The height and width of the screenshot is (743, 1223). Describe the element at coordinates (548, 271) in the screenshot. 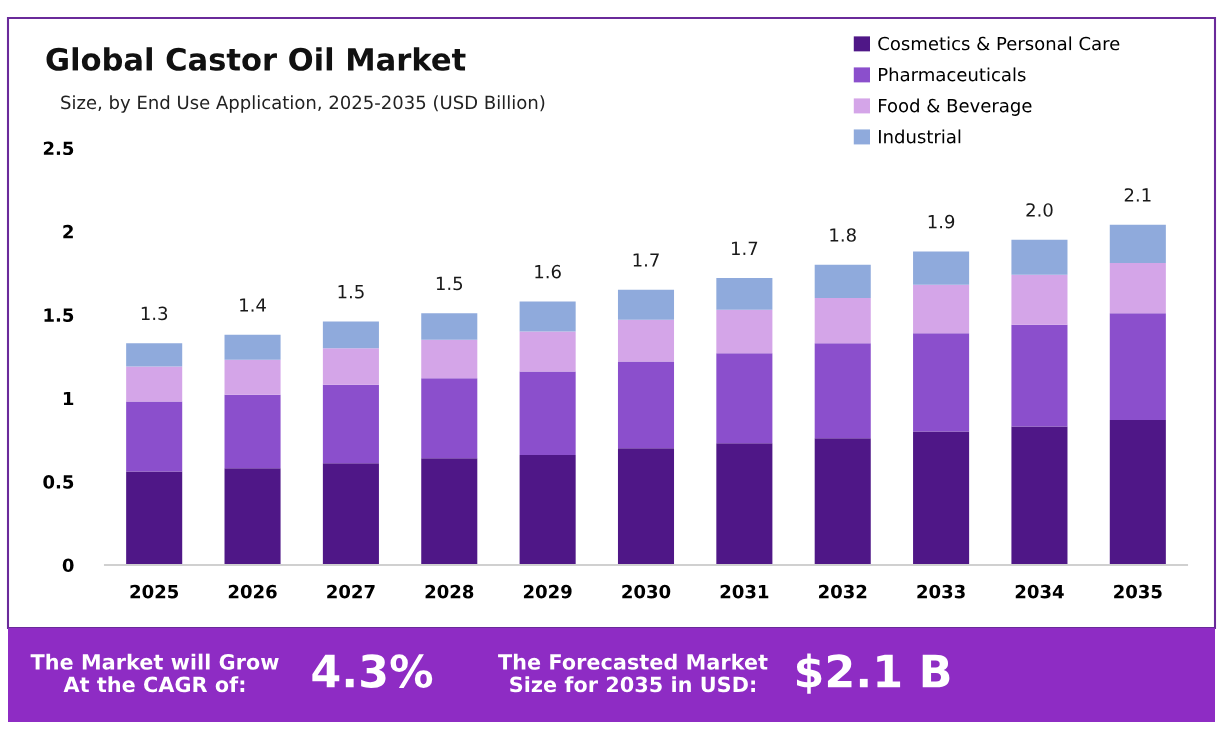

I see `total-label: 1.6` at that location.